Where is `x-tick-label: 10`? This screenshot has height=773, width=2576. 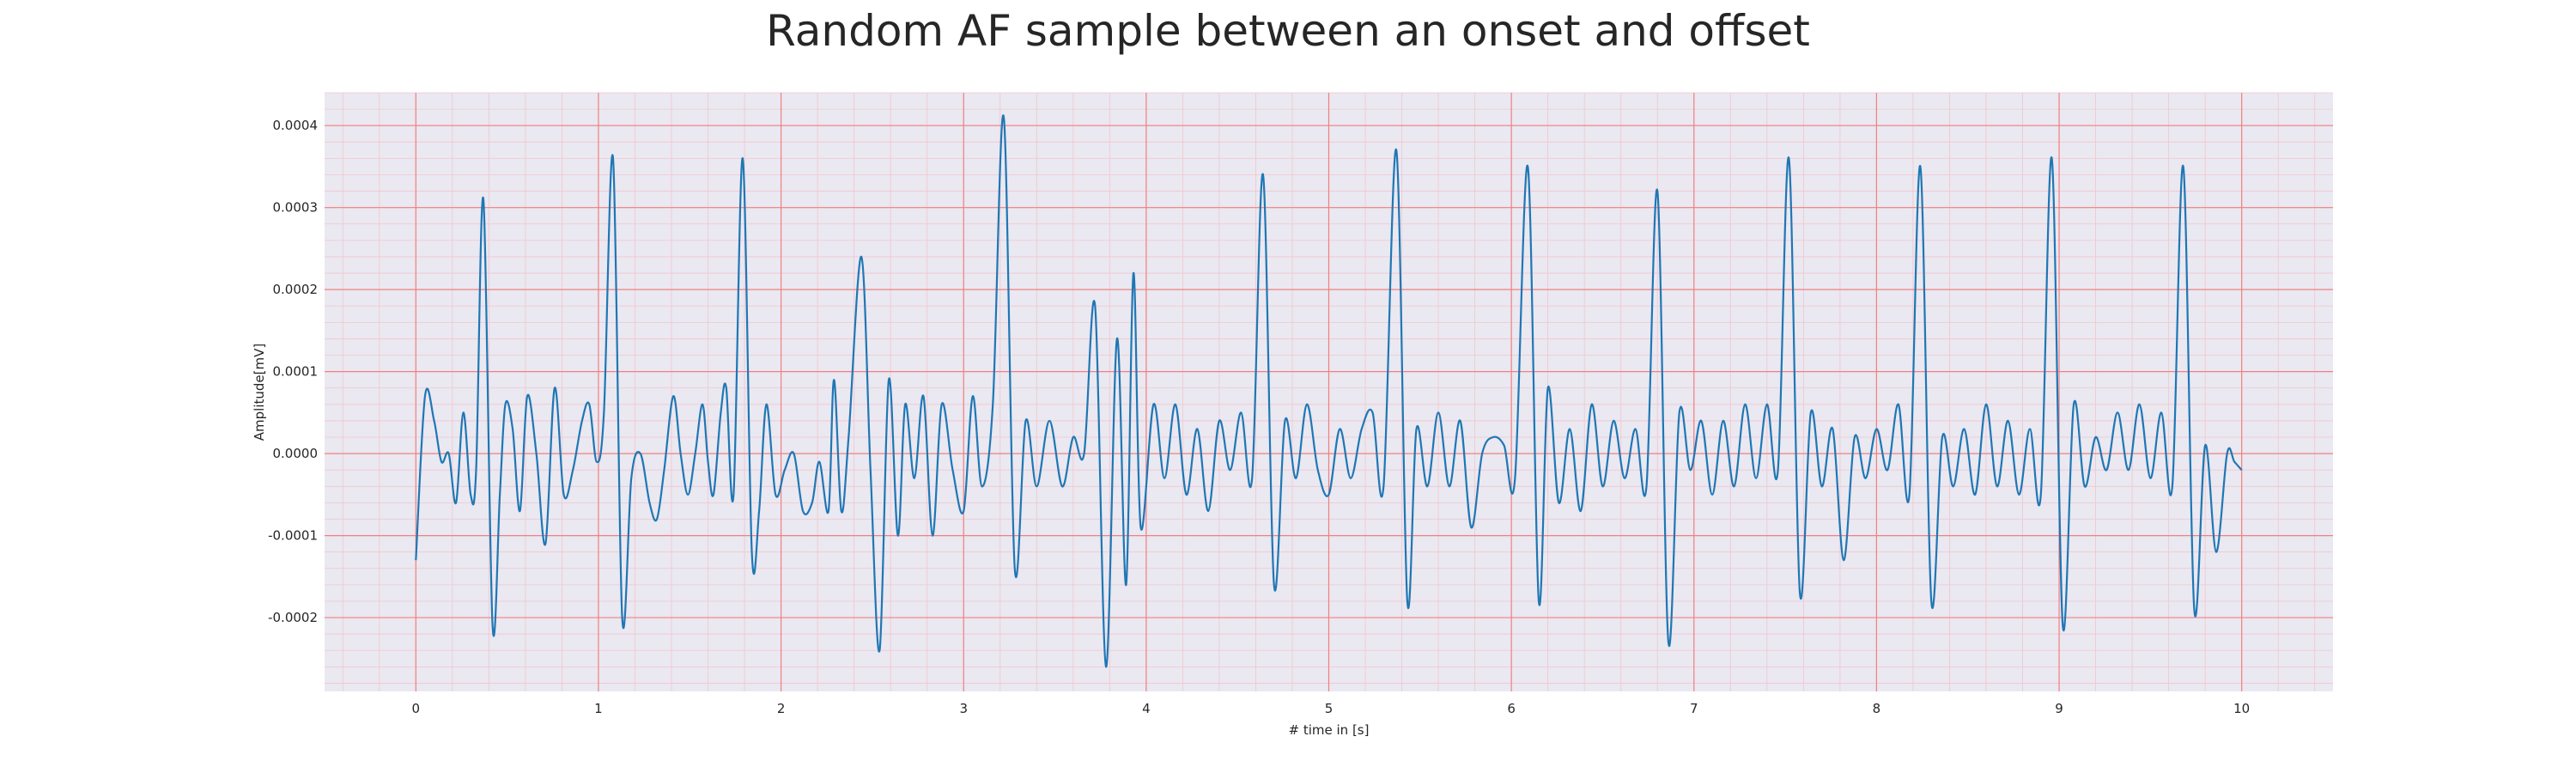
x-tick-label: 10 is located at coordinates (2241, 708).